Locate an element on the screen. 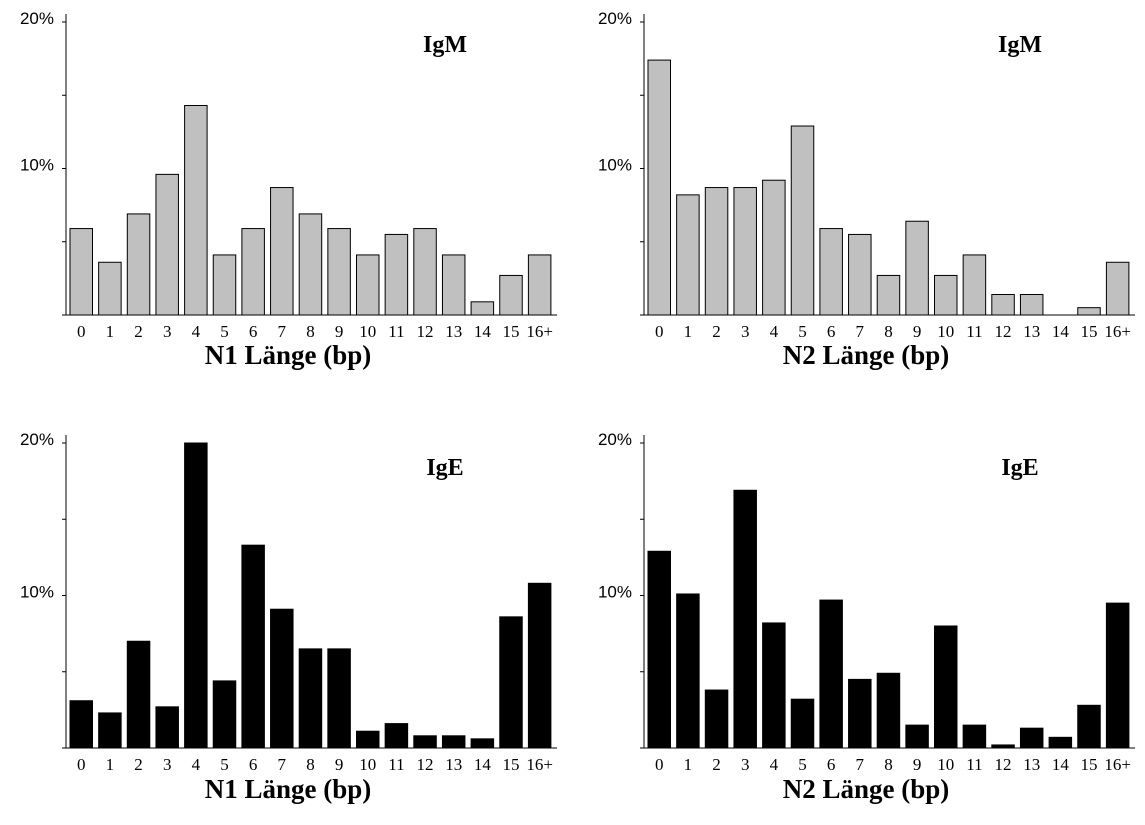 This screenshot has height=825, width=1145. panel-label: IgE is located at coordinates (444, 468).